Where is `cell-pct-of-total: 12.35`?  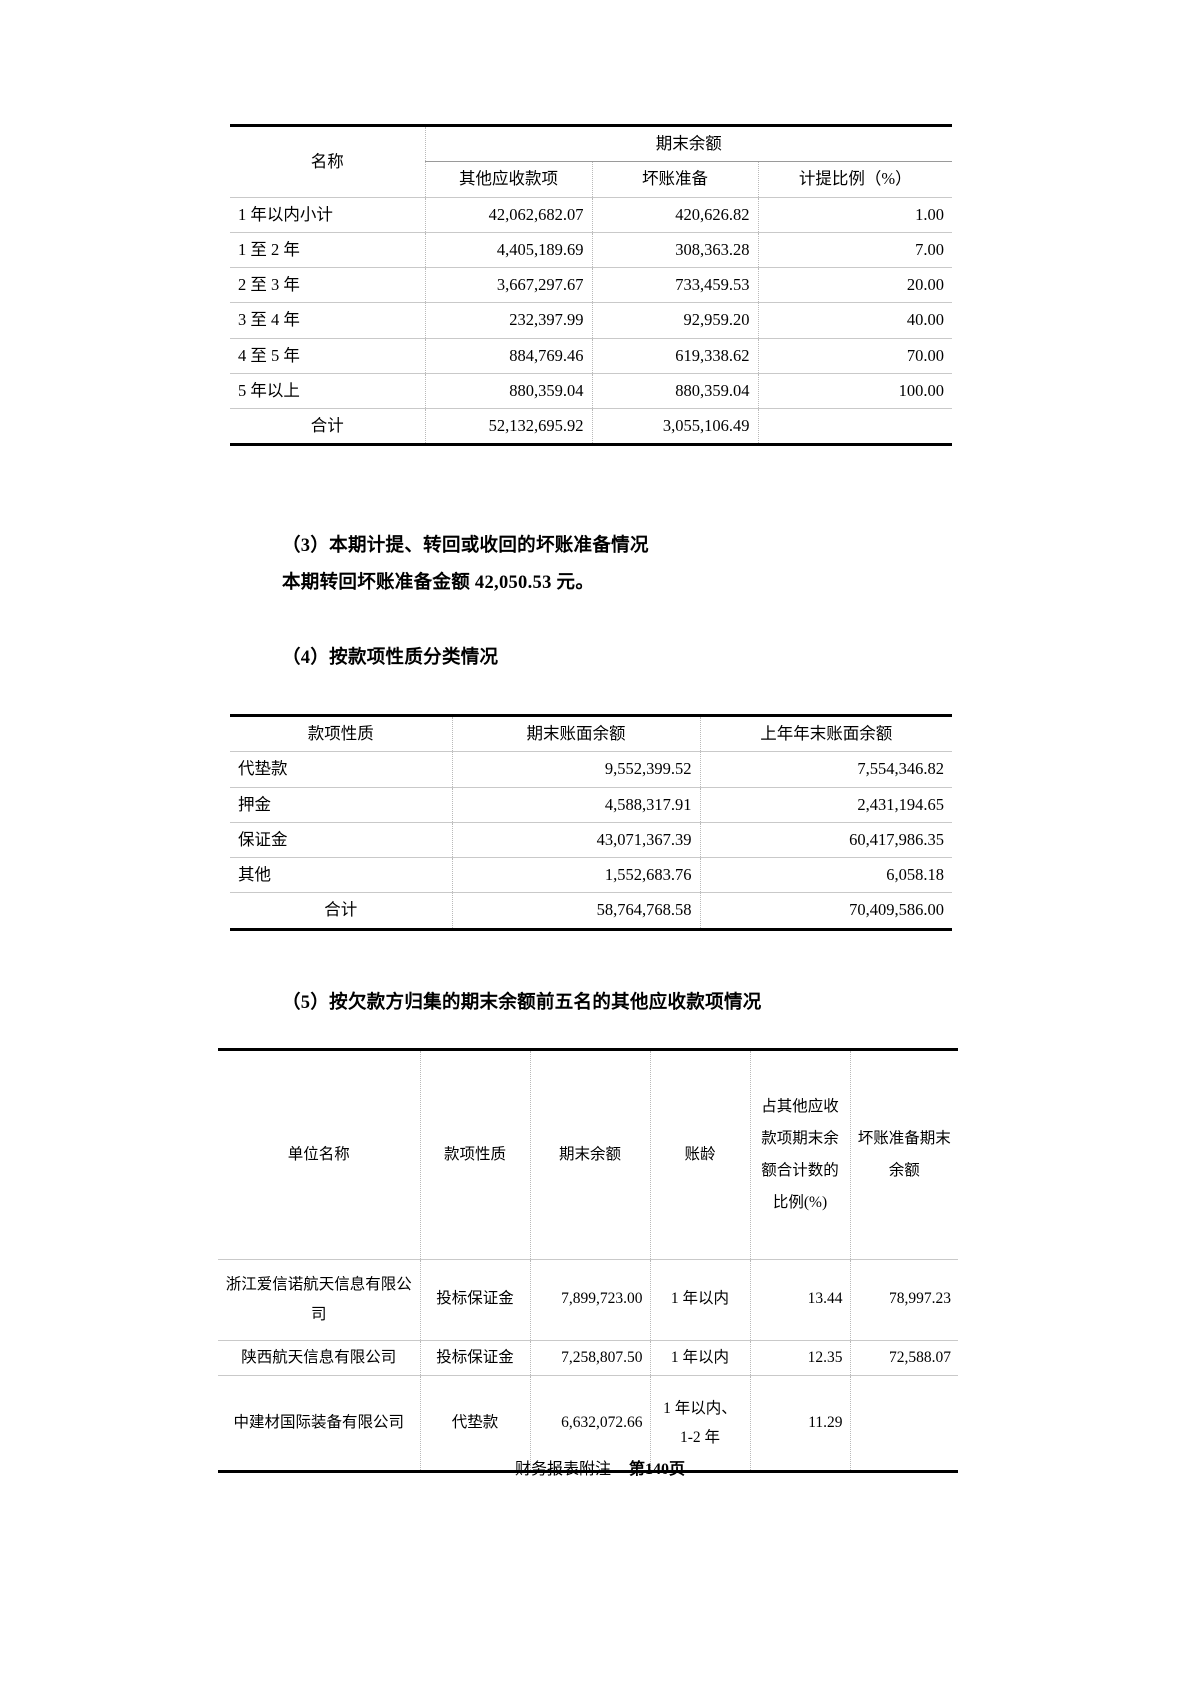 cell-pct-of-total: 12.35 is located at coordinates (800, 1358).